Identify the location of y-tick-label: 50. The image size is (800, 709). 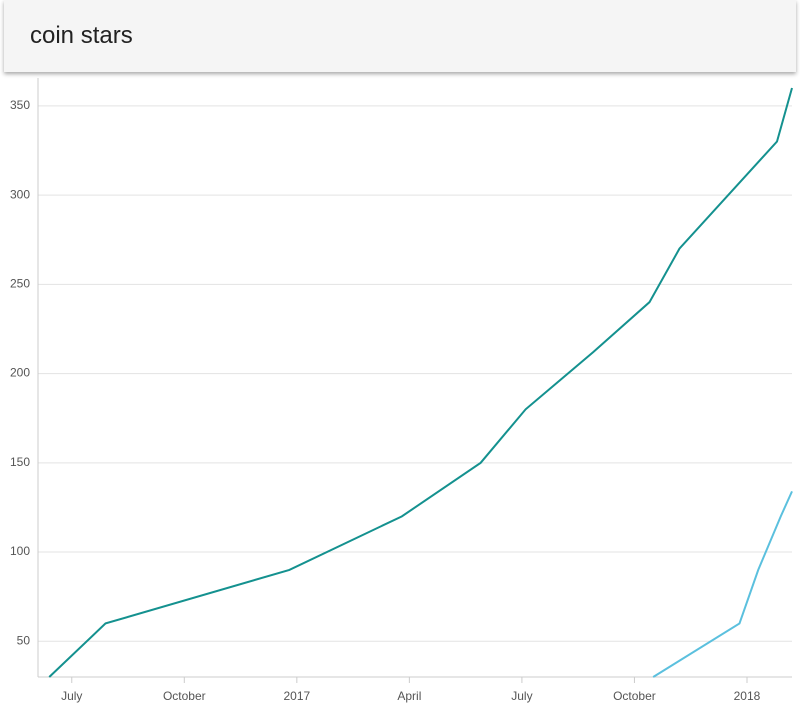
(24, 640).